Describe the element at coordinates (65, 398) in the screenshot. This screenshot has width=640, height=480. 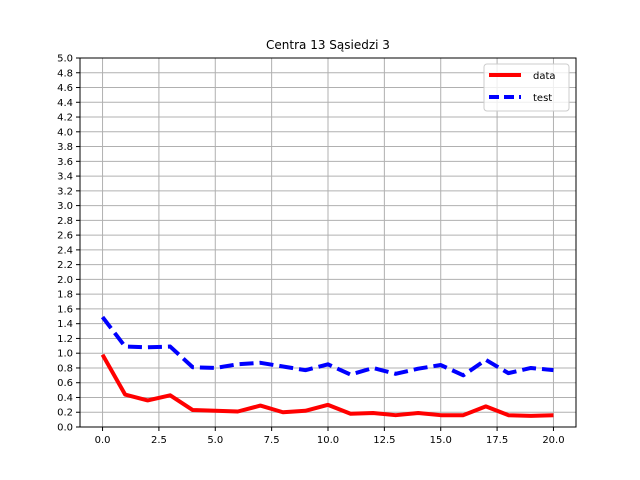
I see `y-tick-label: 0.4` at that location.